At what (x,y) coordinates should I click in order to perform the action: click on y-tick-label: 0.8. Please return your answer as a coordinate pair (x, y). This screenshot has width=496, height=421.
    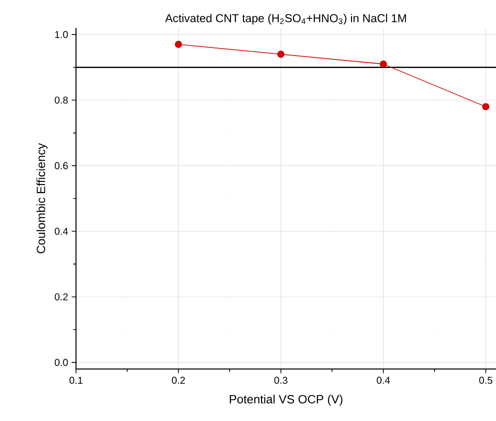
    Looking at the image, I should click on (61, 100).